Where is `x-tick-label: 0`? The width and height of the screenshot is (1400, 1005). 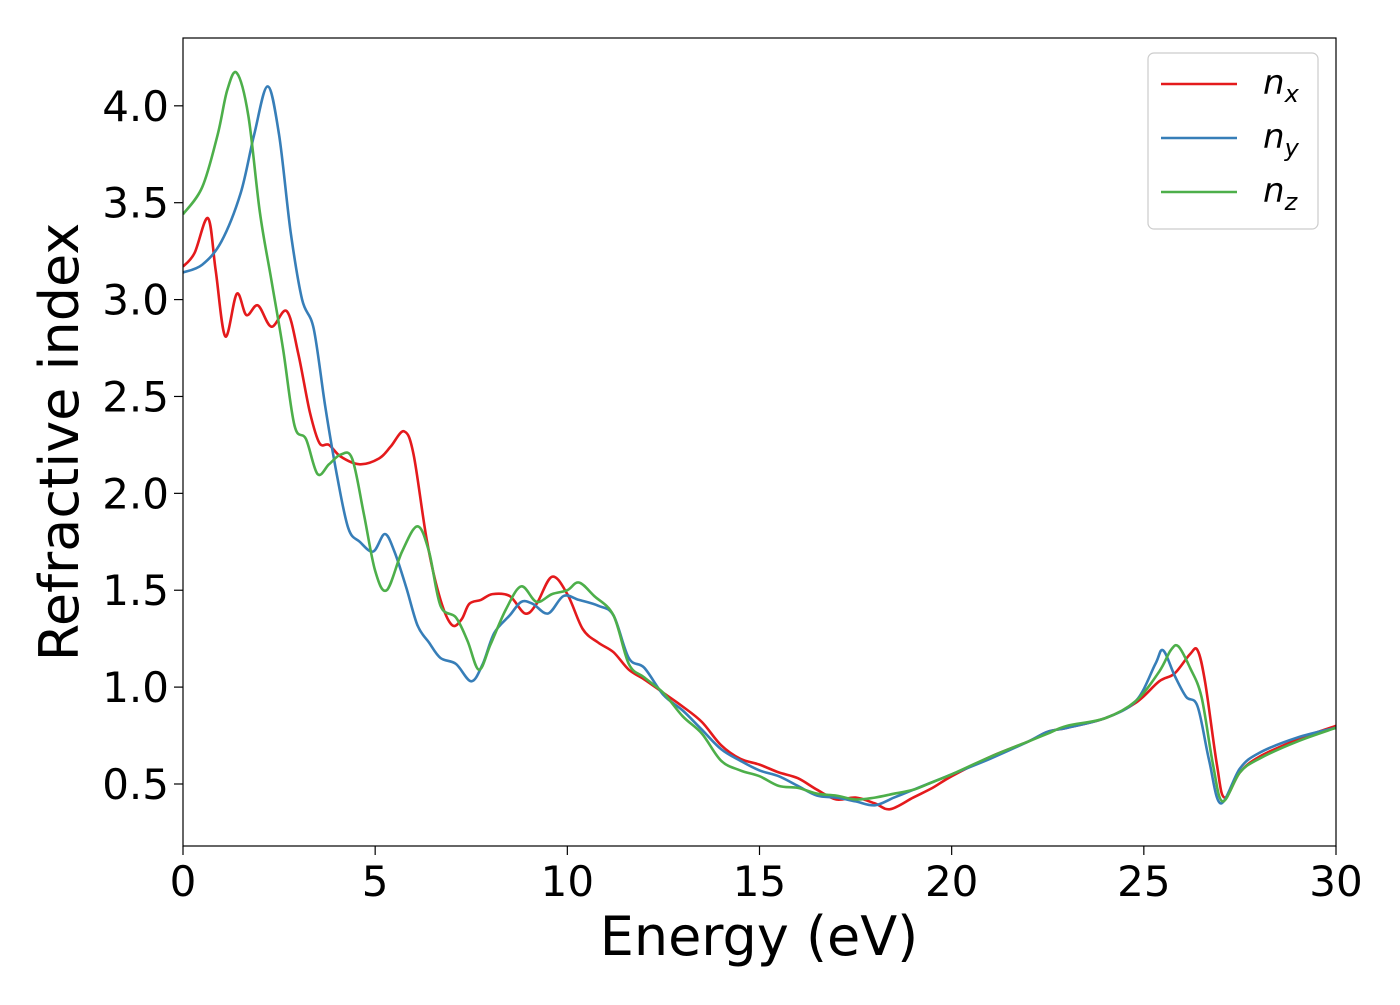 x-tick-label: 0 is located at coordinates (183, 881).